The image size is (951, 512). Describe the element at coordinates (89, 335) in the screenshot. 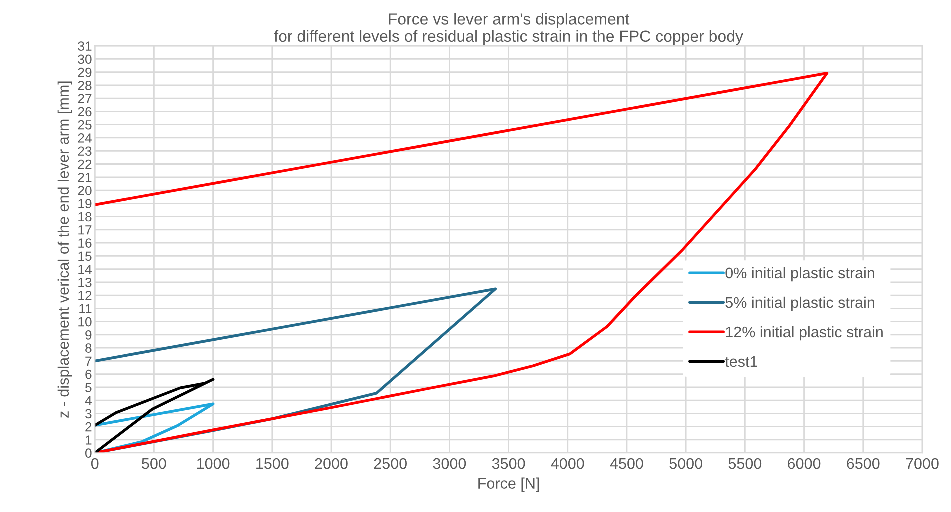

I see `y-tick-label: 9` at that location.